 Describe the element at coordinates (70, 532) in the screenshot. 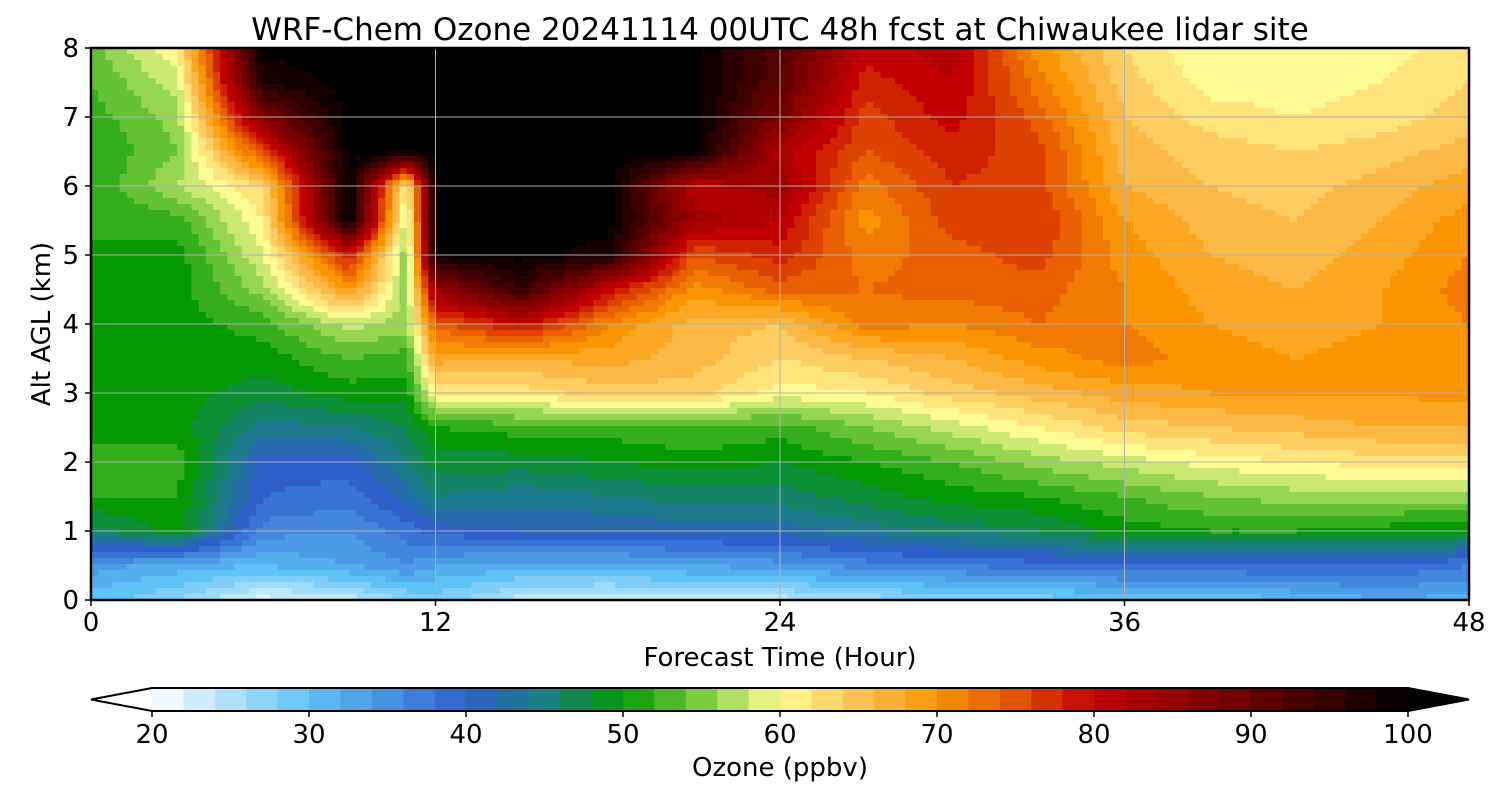

I see `y-tick-label: 1` at that location.